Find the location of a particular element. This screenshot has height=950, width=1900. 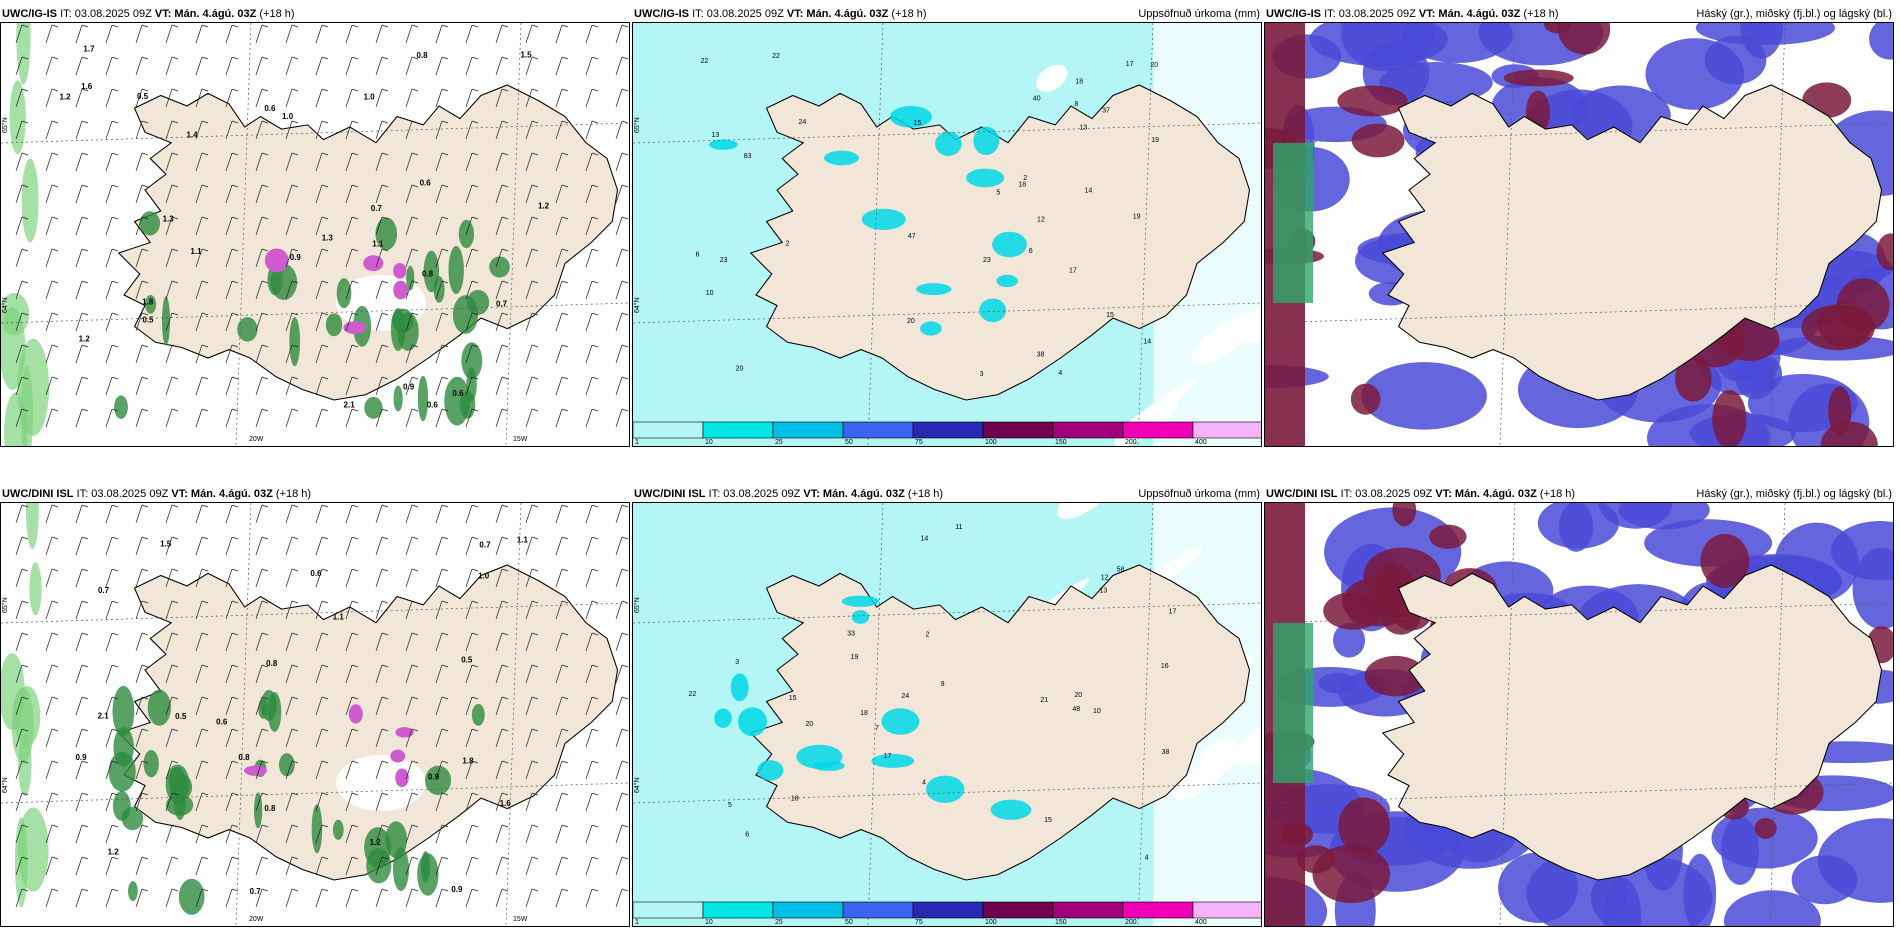

value-label: 1.6 is located at coordinates (506, 803).